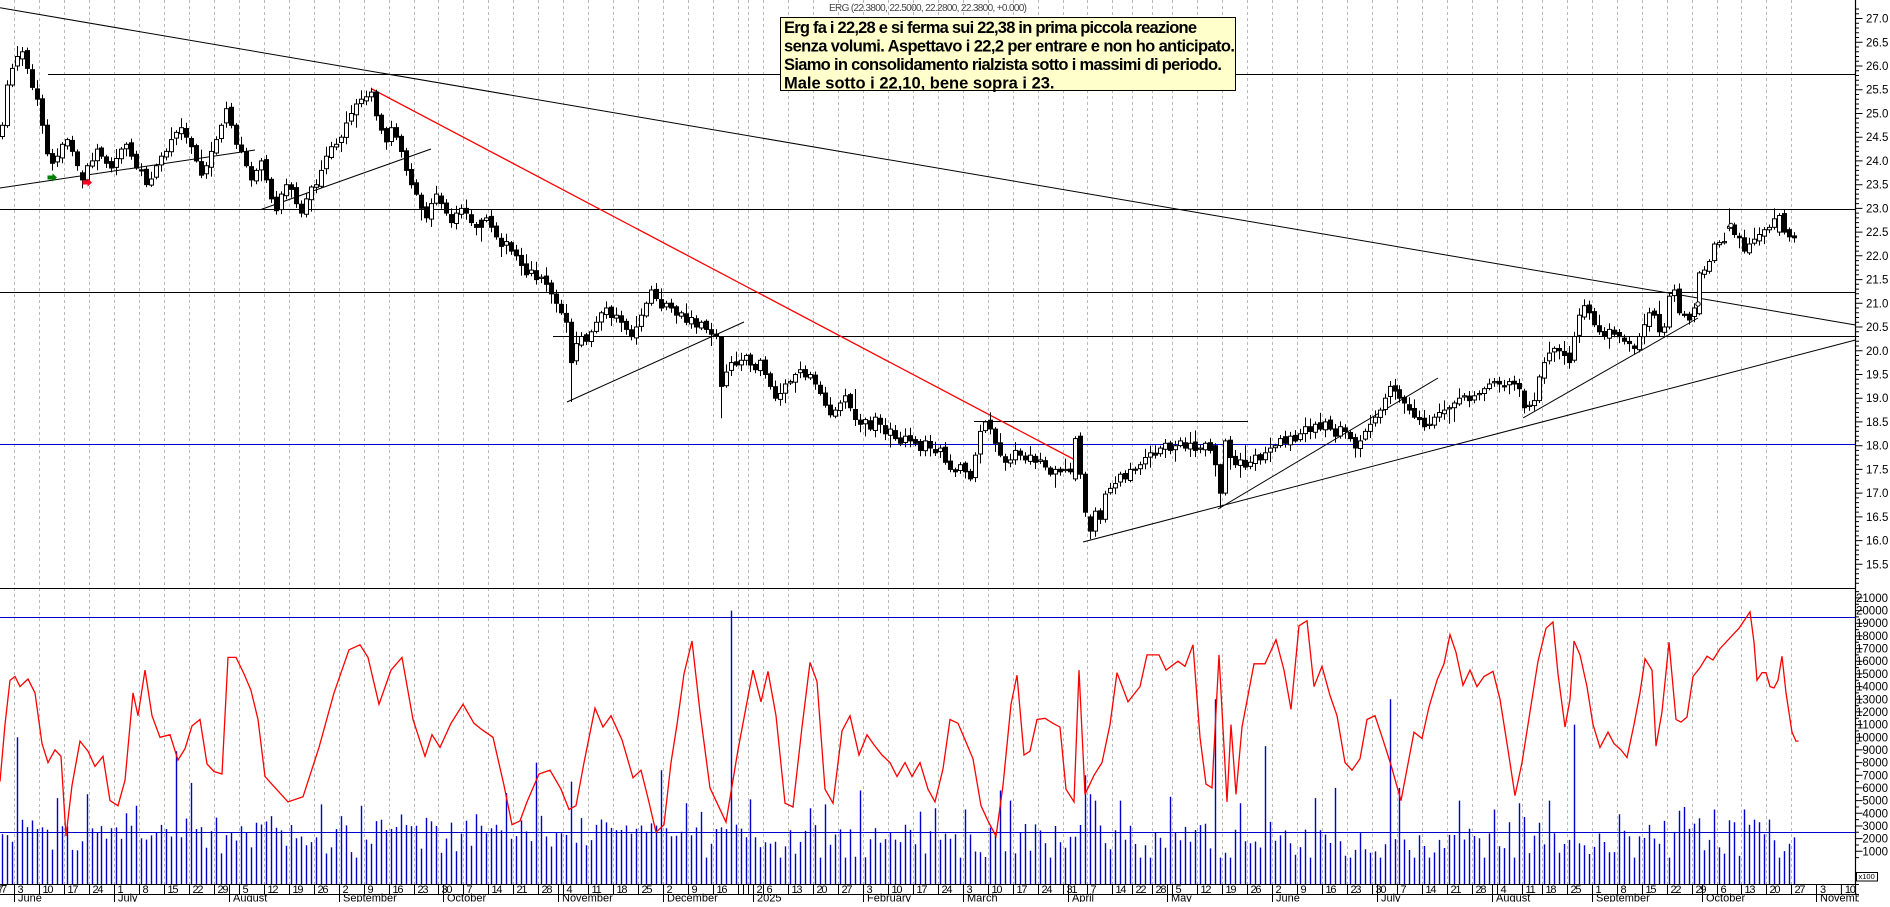 Image resolution: width=1890 pixels, height=907 pixels. I want to click on svg-text: 17.5, so click(1877, 470).